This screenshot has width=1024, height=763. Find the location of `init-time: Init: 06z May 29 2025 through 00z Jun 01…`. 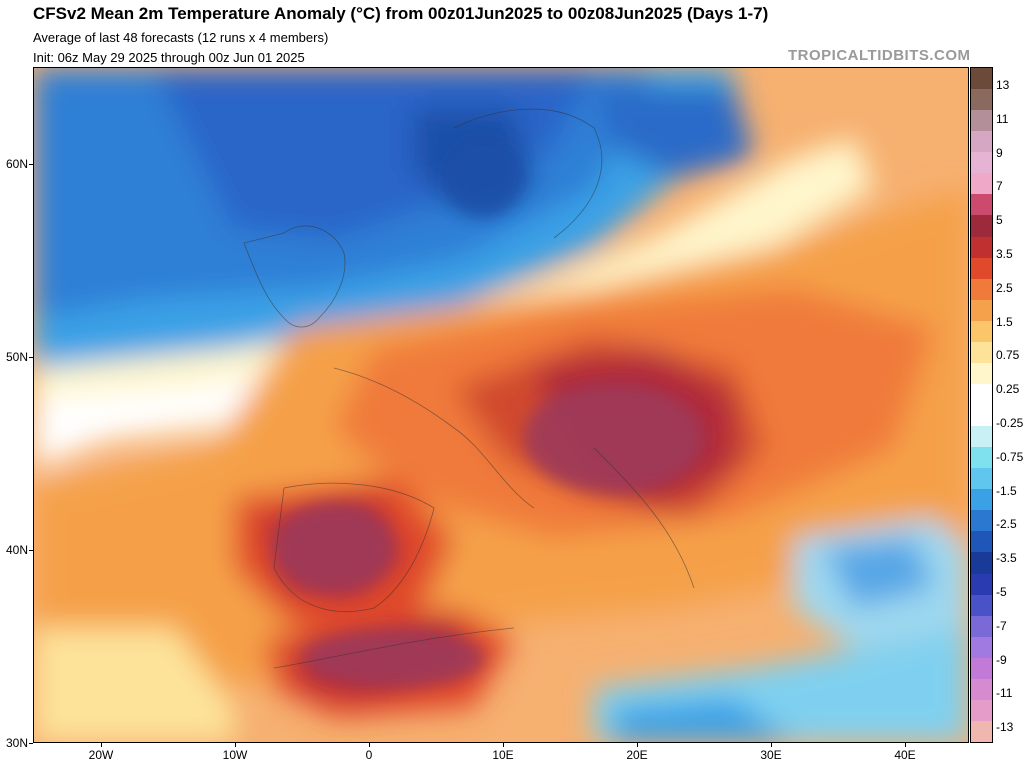

init-time: Init: 06z May 29 2025 through 00z Jun 01… is located at coordinates (169, 57).